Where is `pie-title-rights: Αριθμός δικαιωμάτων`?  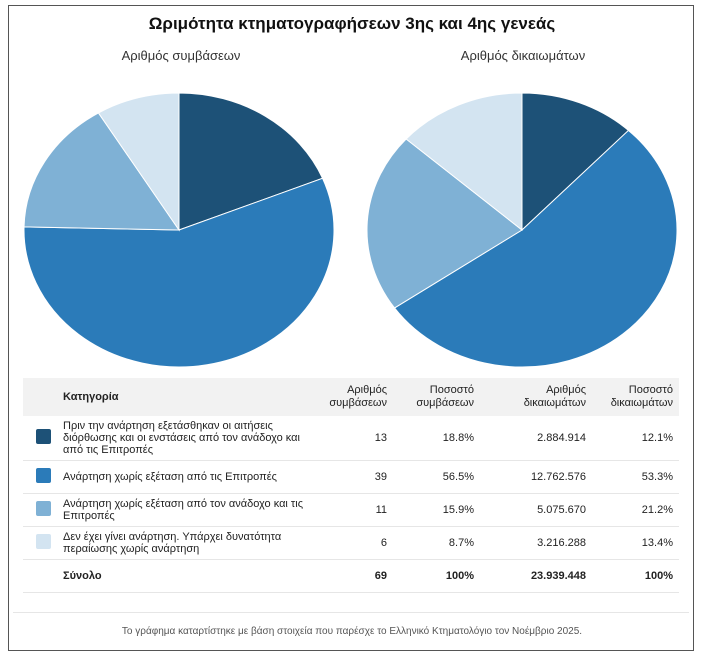 pie-title-rights: Αριθμός δικαιωμάτων is located at coordinates (523, 55).